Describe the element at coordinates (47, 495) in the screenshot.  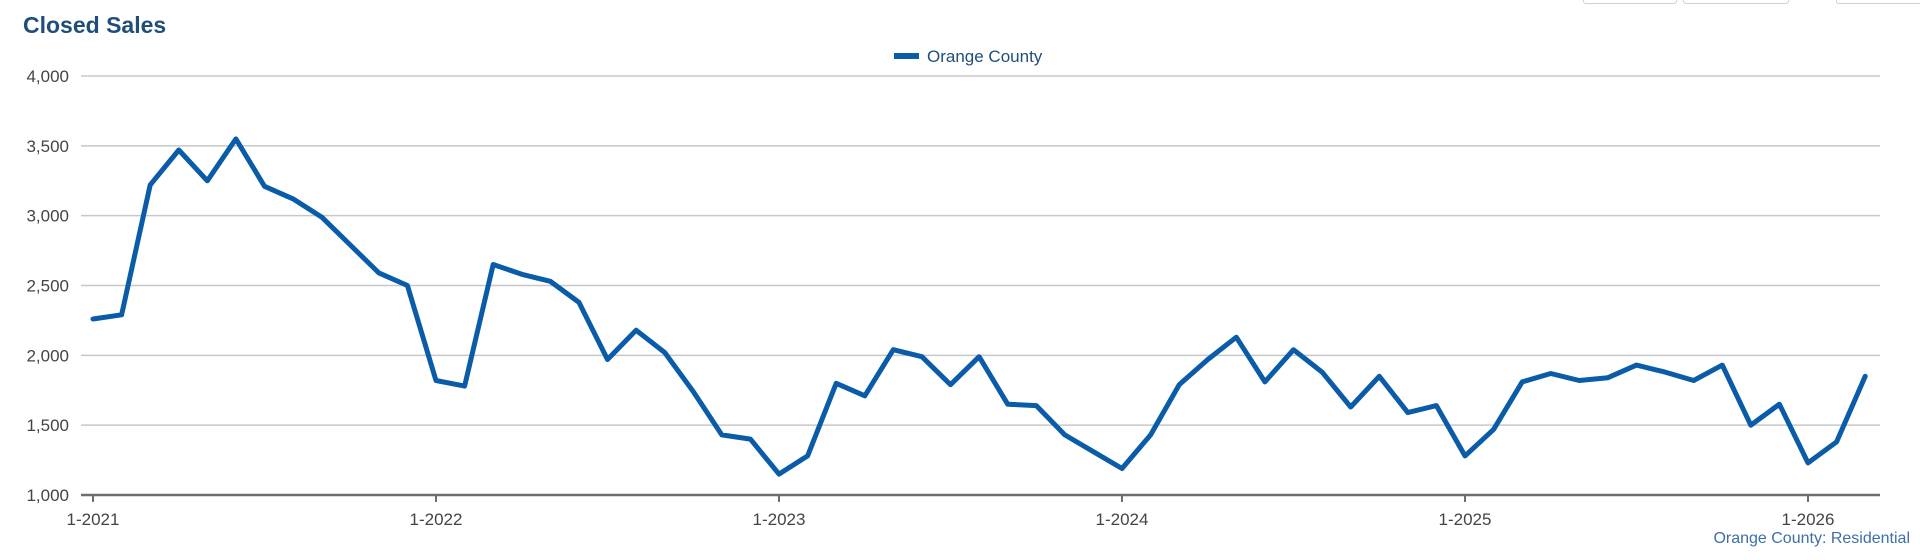
I see `y-tick-label: 1,000` at that location.